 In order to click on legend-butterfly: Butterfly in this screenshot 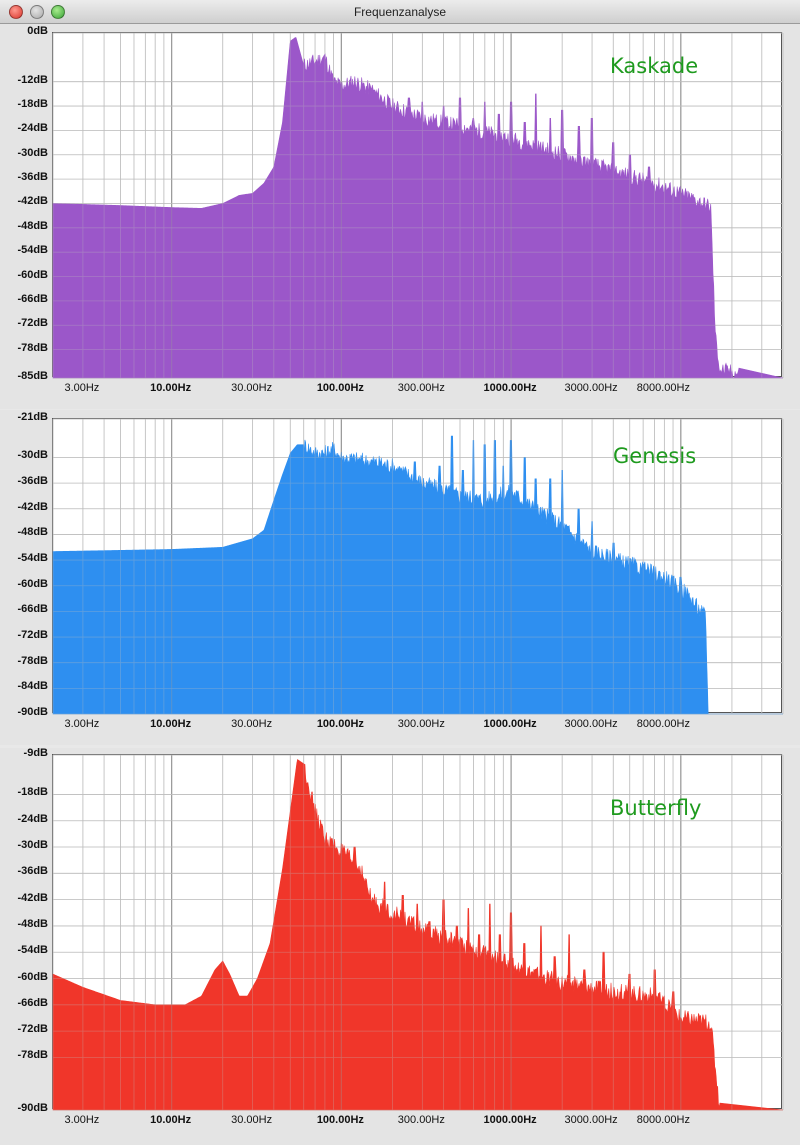, I will do `click(656, 808)`.